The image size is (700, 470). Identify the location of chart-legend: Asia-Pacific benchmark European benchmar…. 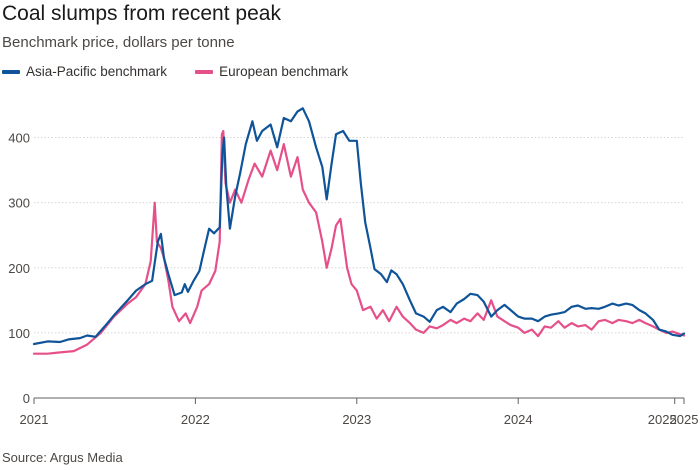
(189, 71).